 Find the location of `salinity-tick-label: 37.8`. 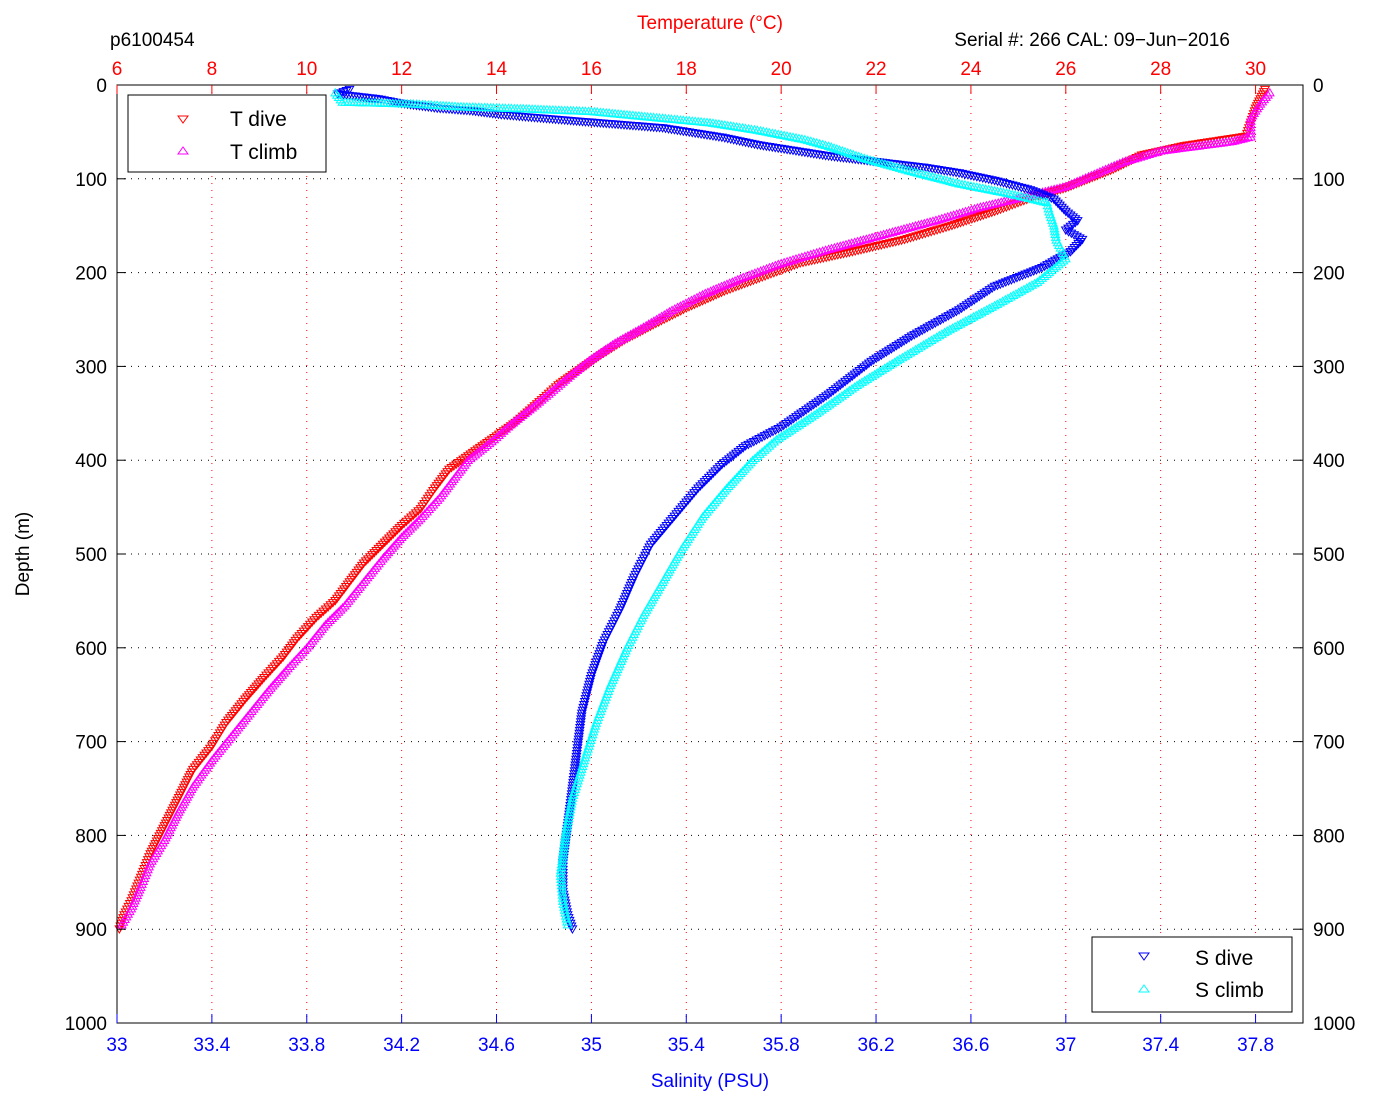

salinity-tick-label: 37.8 is located at coordinates (1255, 1045).